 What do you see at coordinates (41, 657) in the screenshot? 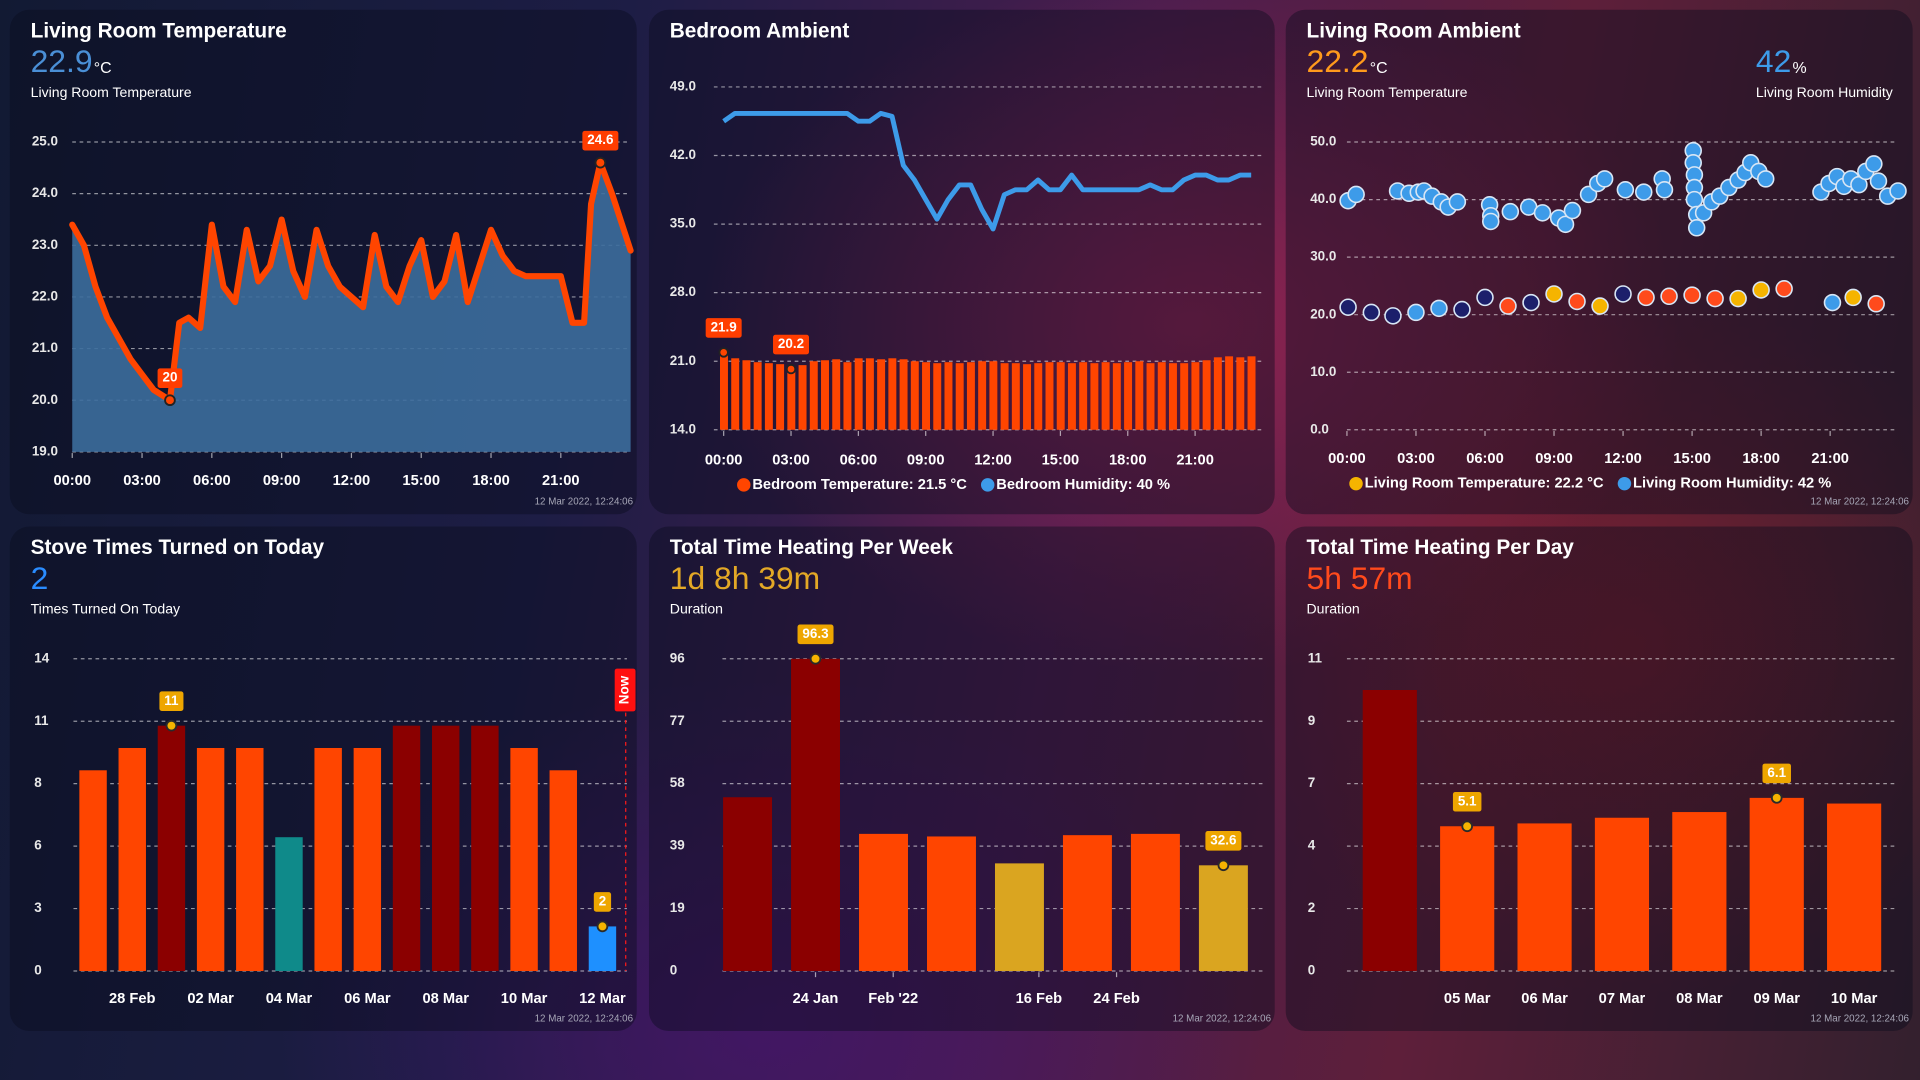
I see `y-tick-label: 14` at bounding box center [41, 657].